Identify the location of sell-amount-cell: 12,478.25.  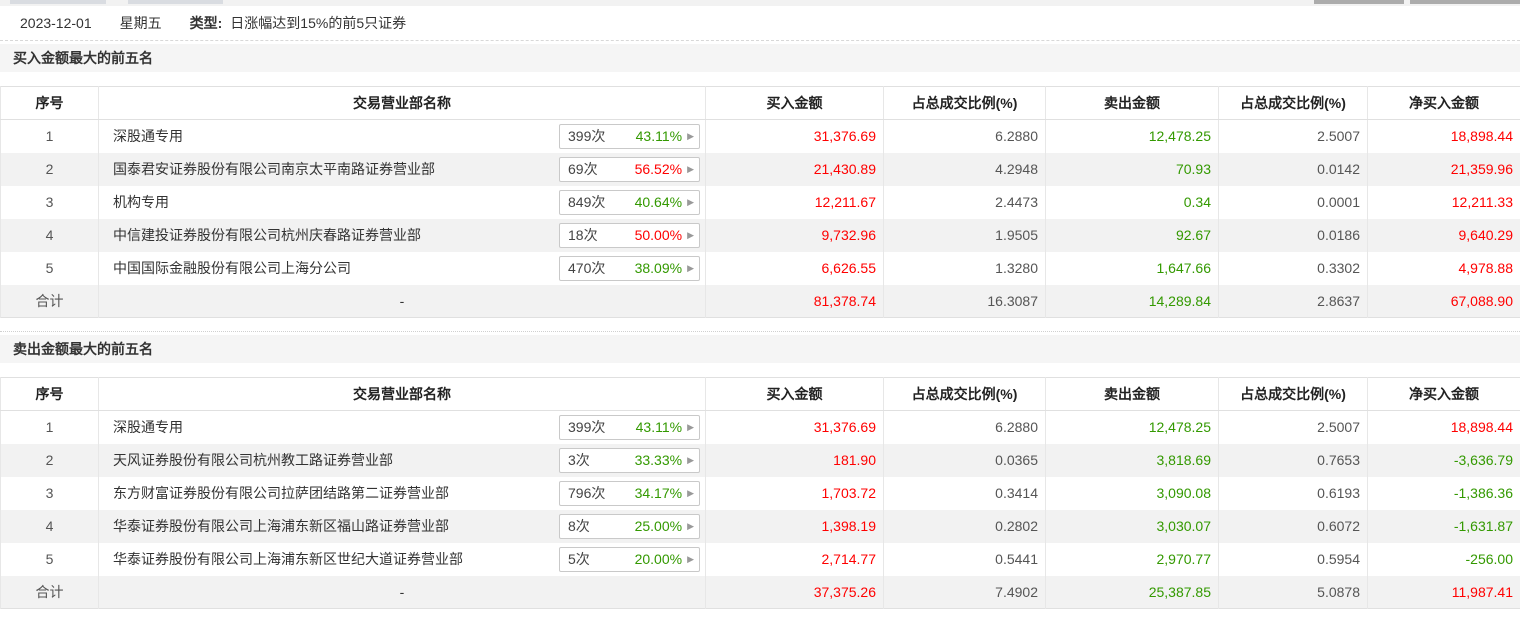
(1132, 427).